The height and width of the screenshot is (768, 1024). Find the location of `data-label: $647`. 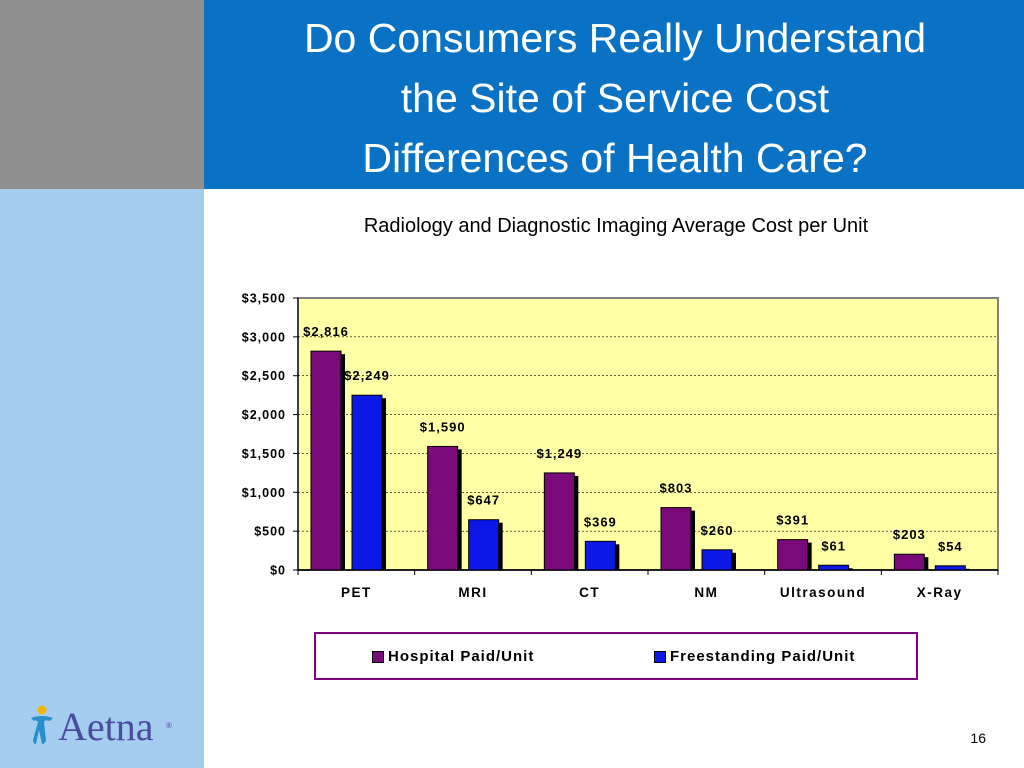

data-label: $647 is located at coordinates (483, 500).